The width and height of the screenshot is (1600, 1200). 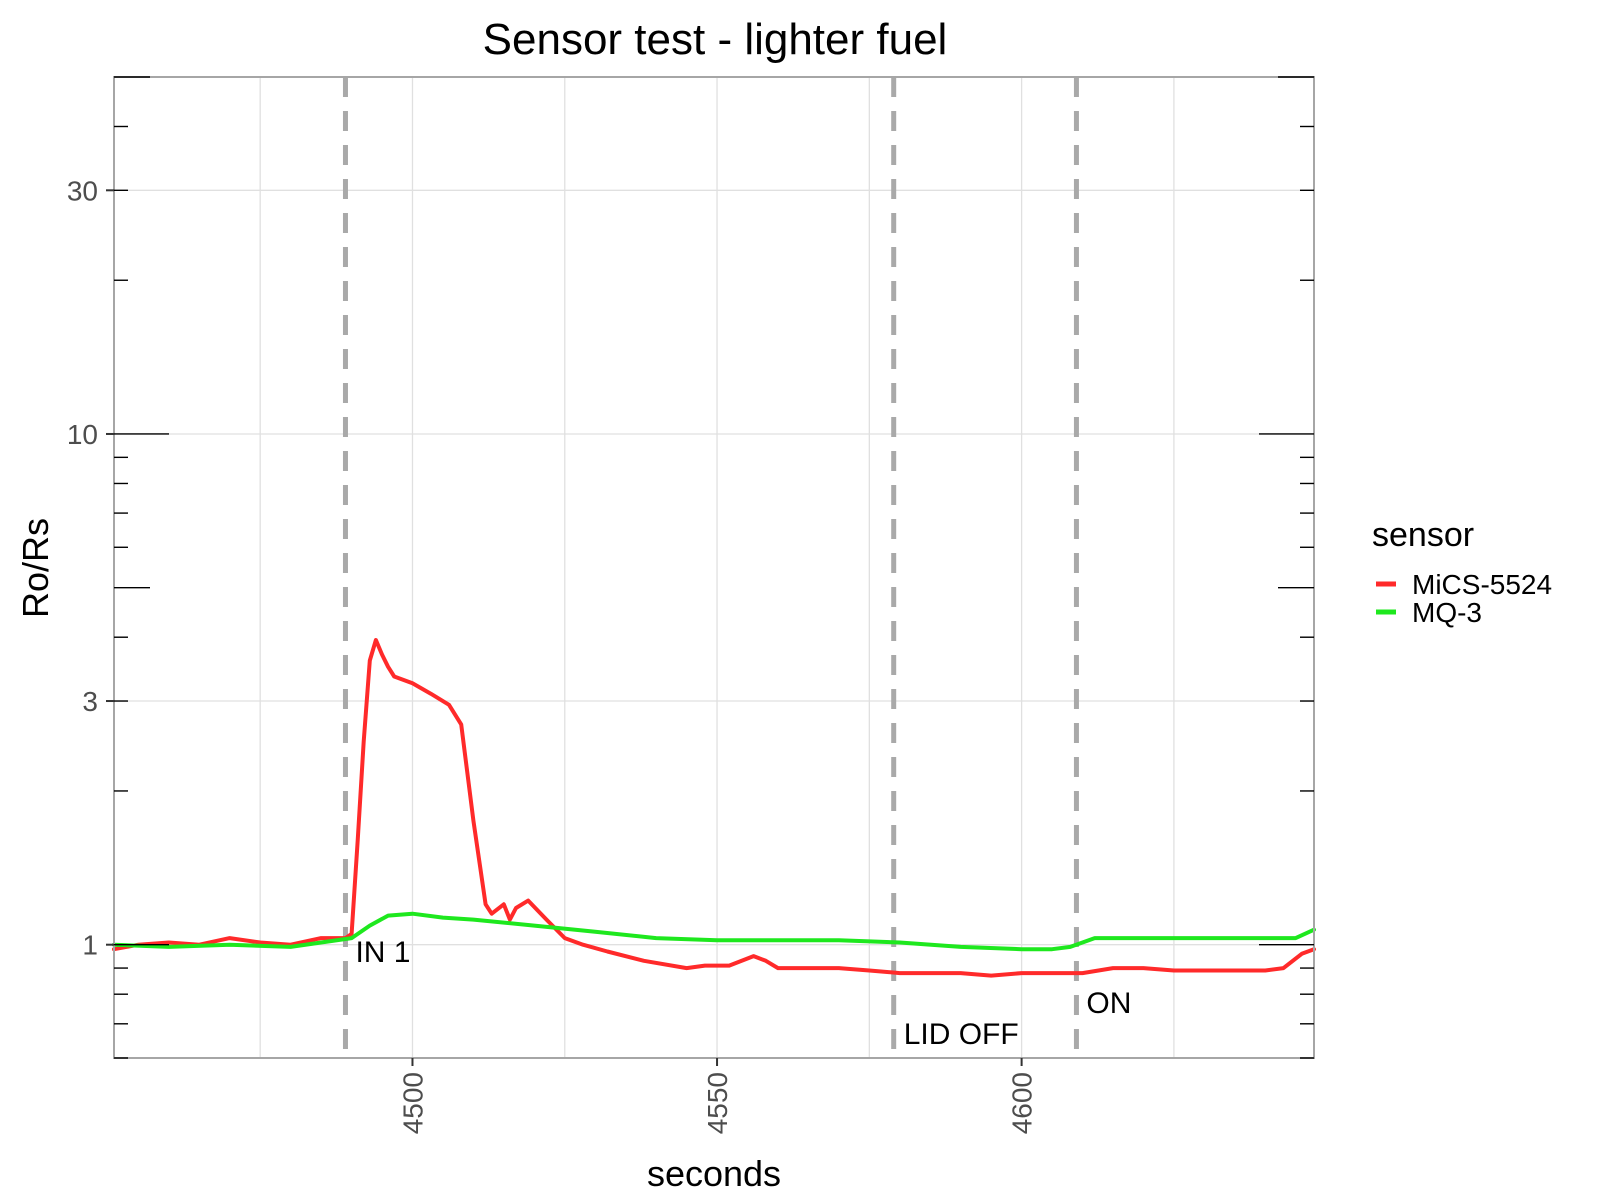 What do you see at coordinates (1022, 1103) in the screenshot?
I see `x-tick-label: 4600` at bounding box center [1022, 1103].